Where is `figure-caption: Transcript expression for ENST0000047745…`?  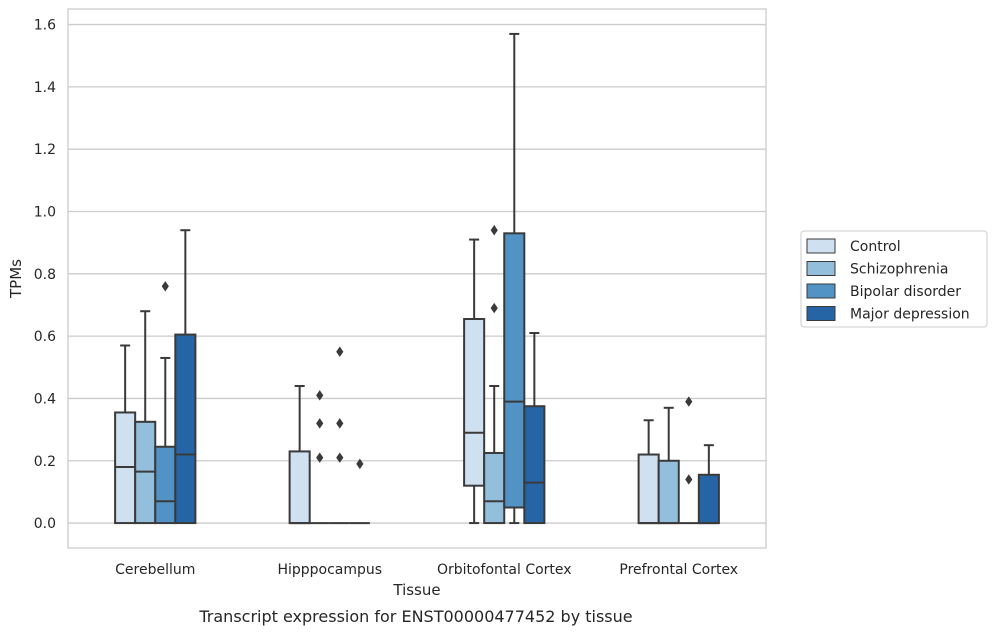 figure-caption: Transcript expression for ENST0000047745… is located at coordinates (415, 616).